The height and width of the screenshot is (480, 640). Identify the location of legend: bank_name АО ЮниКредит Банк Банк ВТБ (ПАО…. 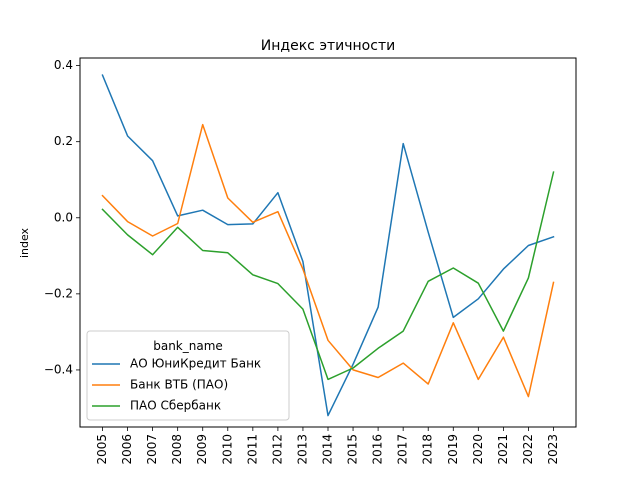
(188, 375).